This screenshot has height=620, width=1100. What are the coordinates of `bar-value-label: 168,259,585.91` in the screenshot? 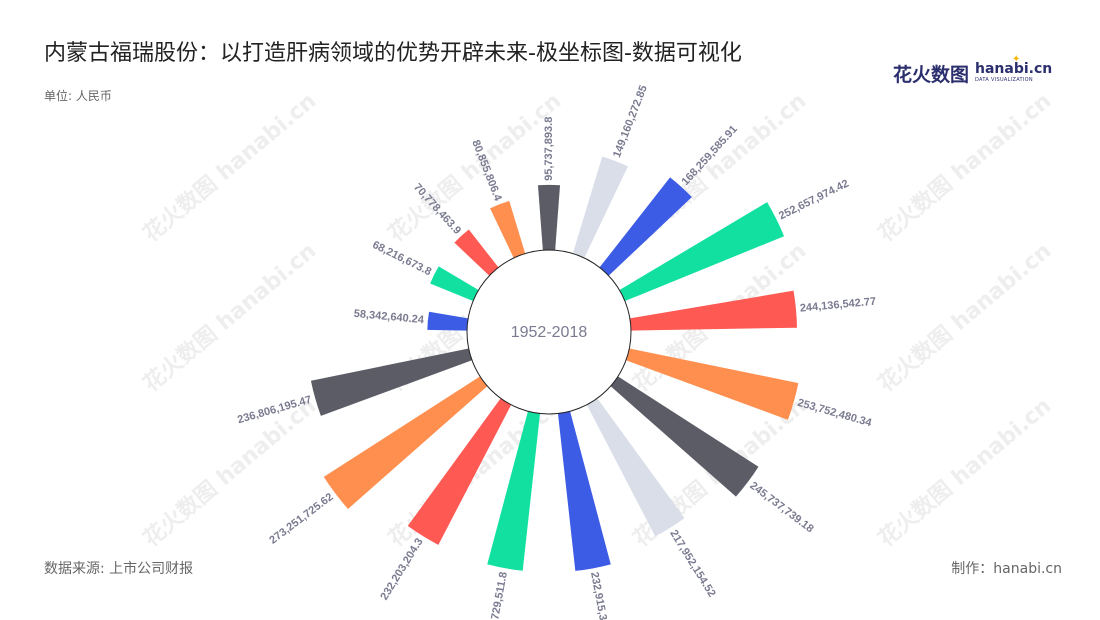 It's located at (710, 155).